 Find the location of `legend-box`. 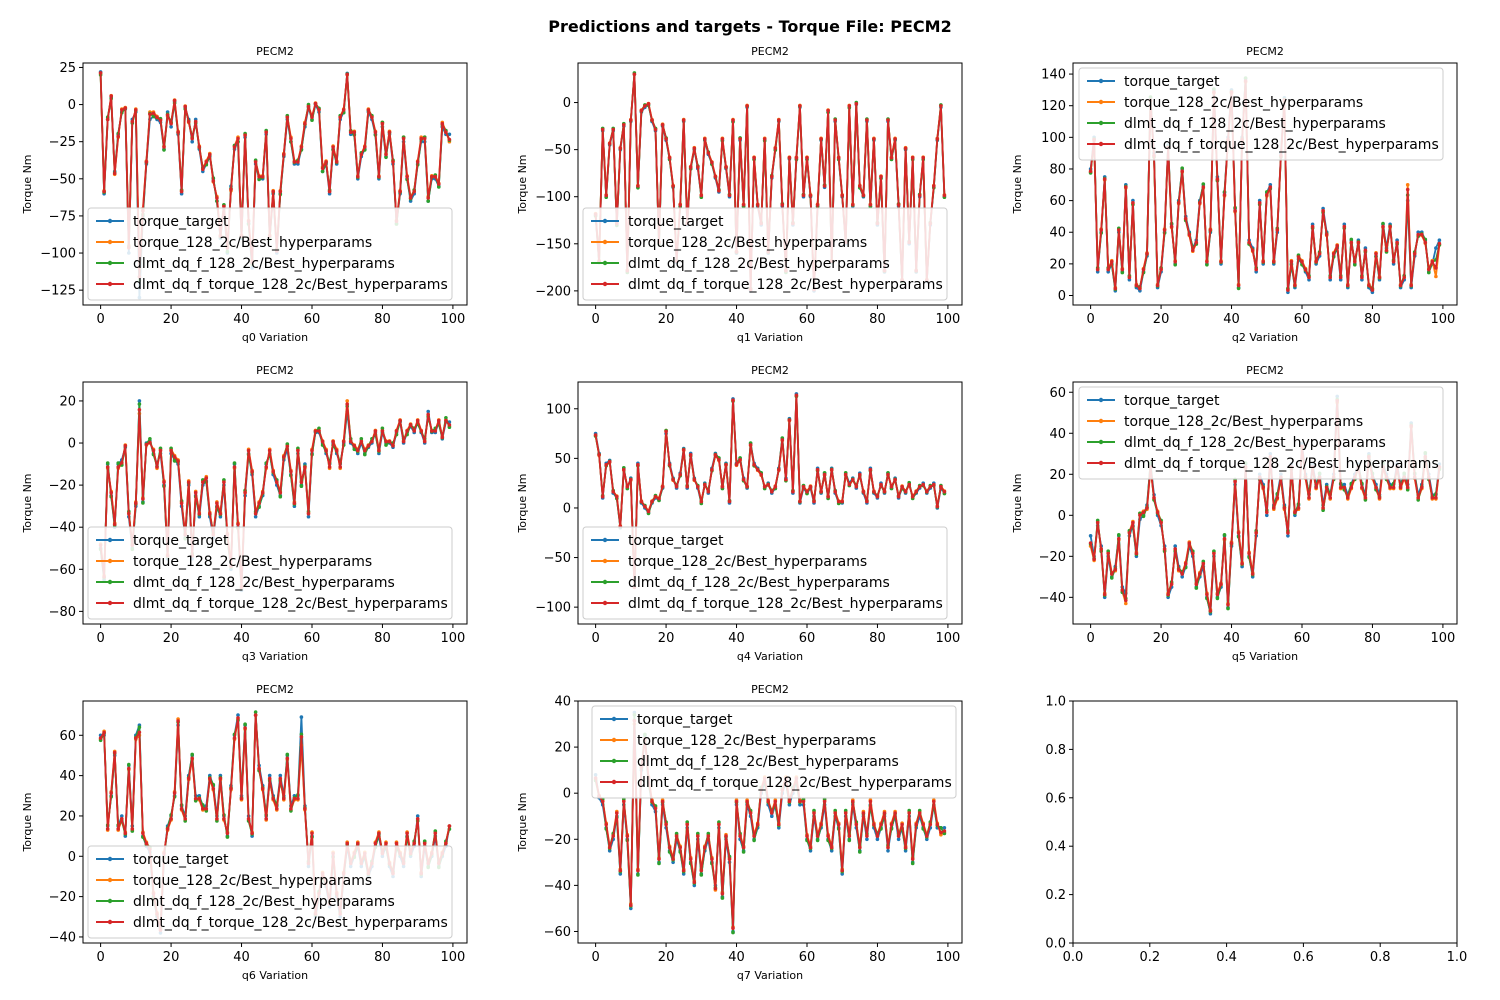

legend-box is located at coordinates (1261, 433).